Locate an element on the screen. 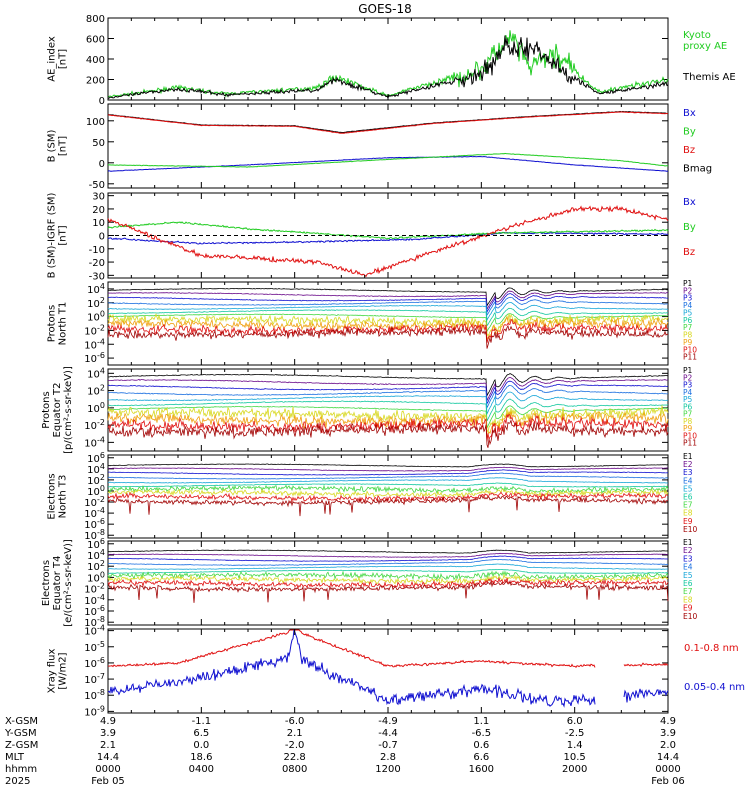 This screenshot has height=800, width=750. legend-entry: P5 is located at coordinates (688, 312).